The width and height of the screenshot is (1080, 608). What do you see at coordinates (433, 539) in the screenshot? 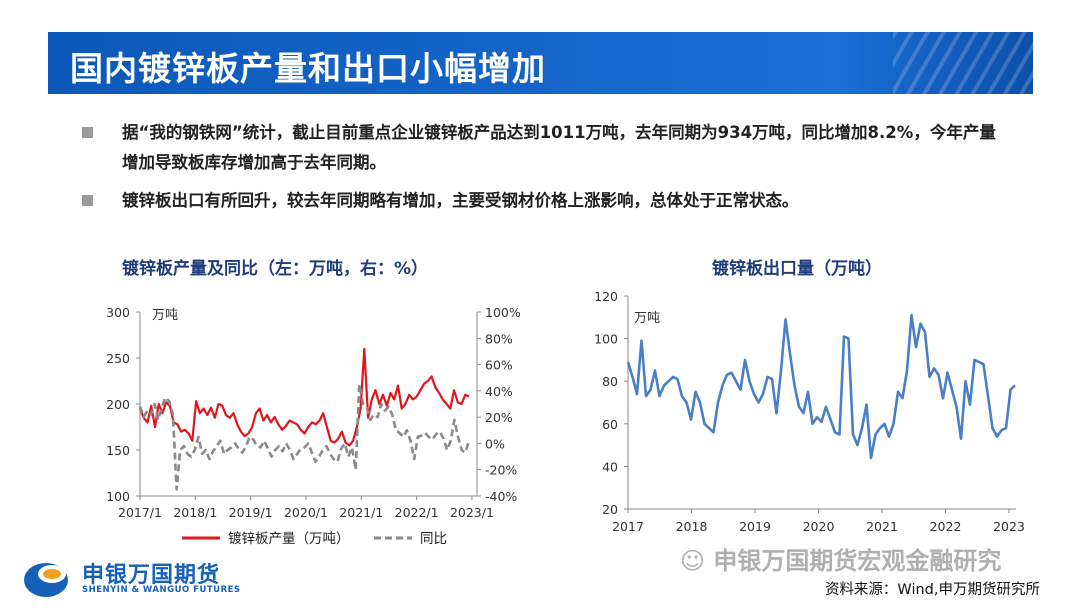
I see `legend-yoy-label: 同比` at bounding box center [433, 539].